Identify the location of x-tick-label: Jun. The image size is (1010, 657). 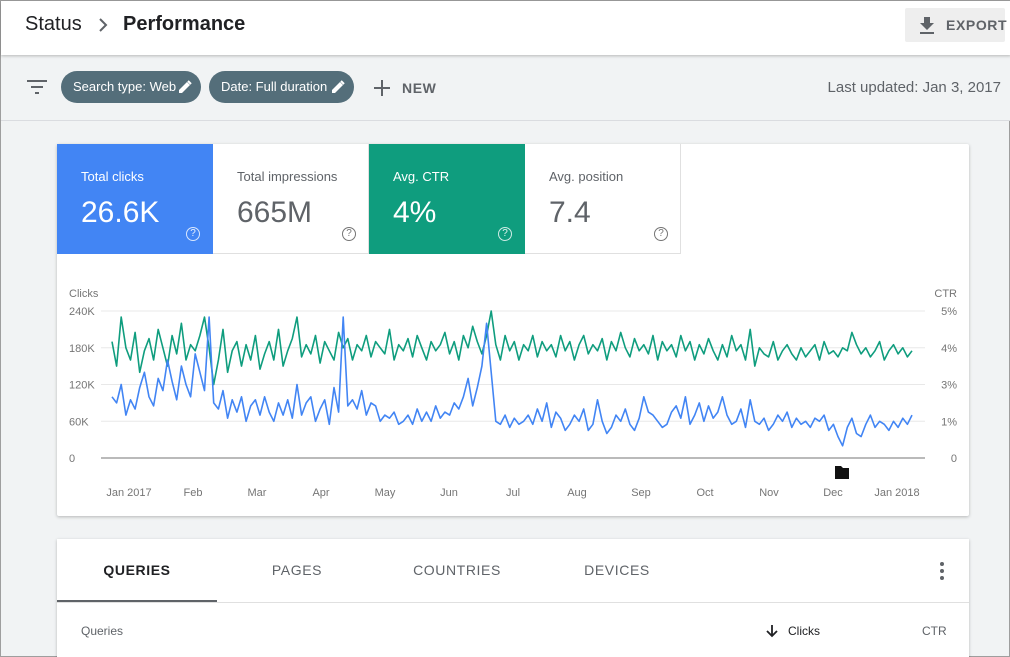
(449, 493).